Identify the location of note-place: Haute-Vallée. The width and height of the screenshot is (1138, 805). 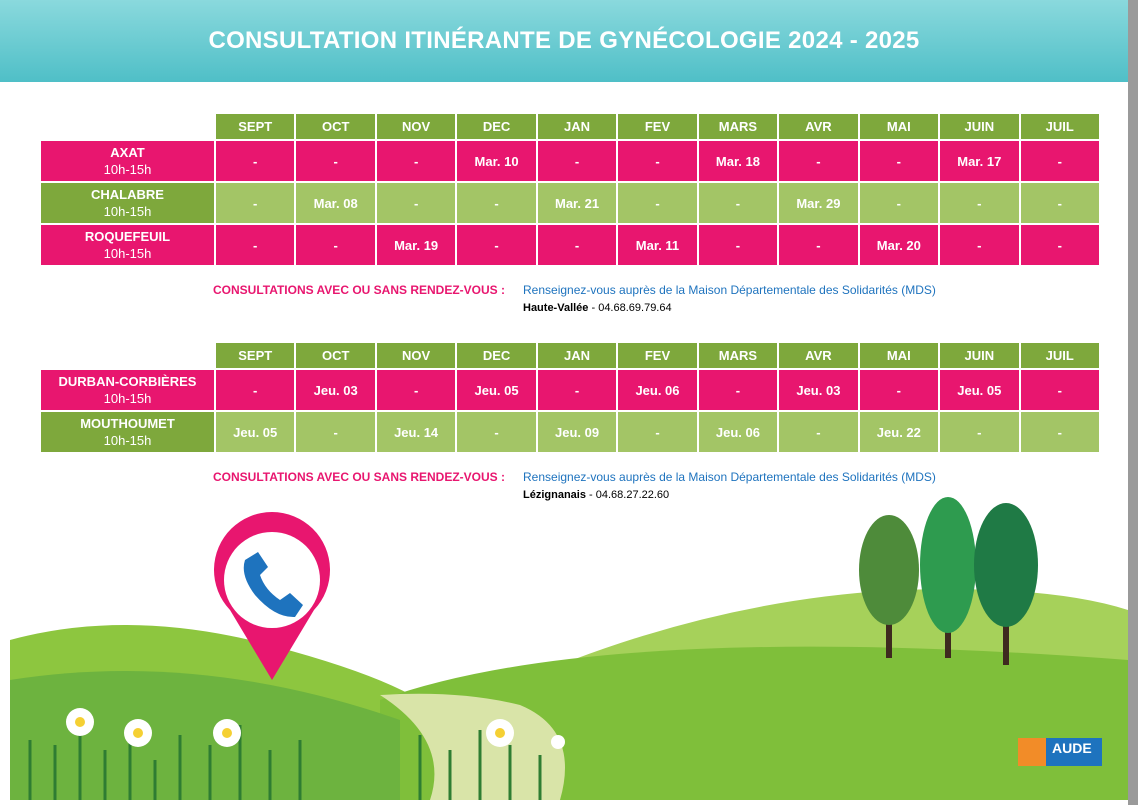
(556, 308).